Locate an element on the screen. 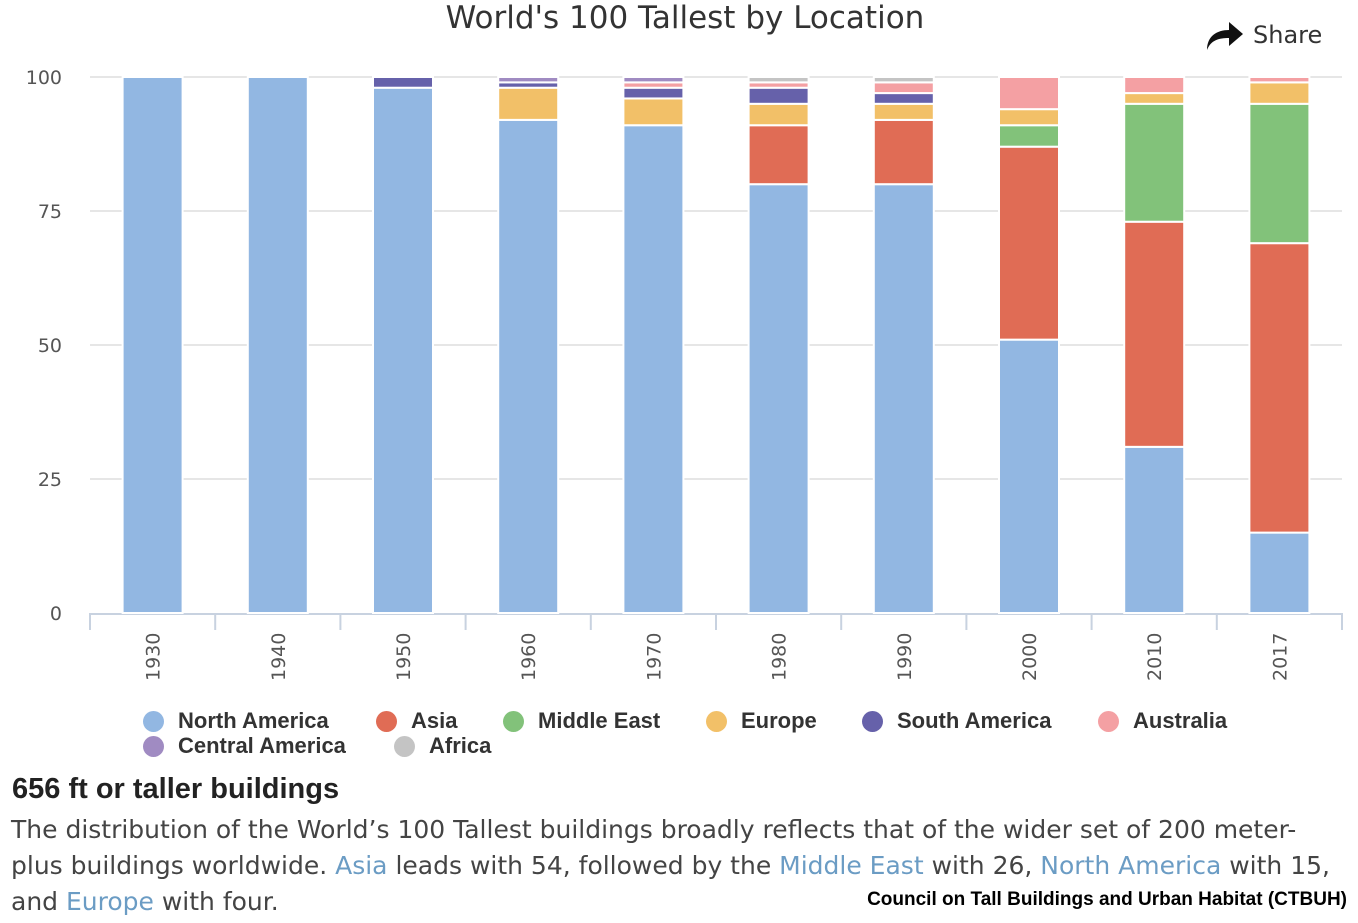  share-button: Share is located at coordinates (1263, 35).